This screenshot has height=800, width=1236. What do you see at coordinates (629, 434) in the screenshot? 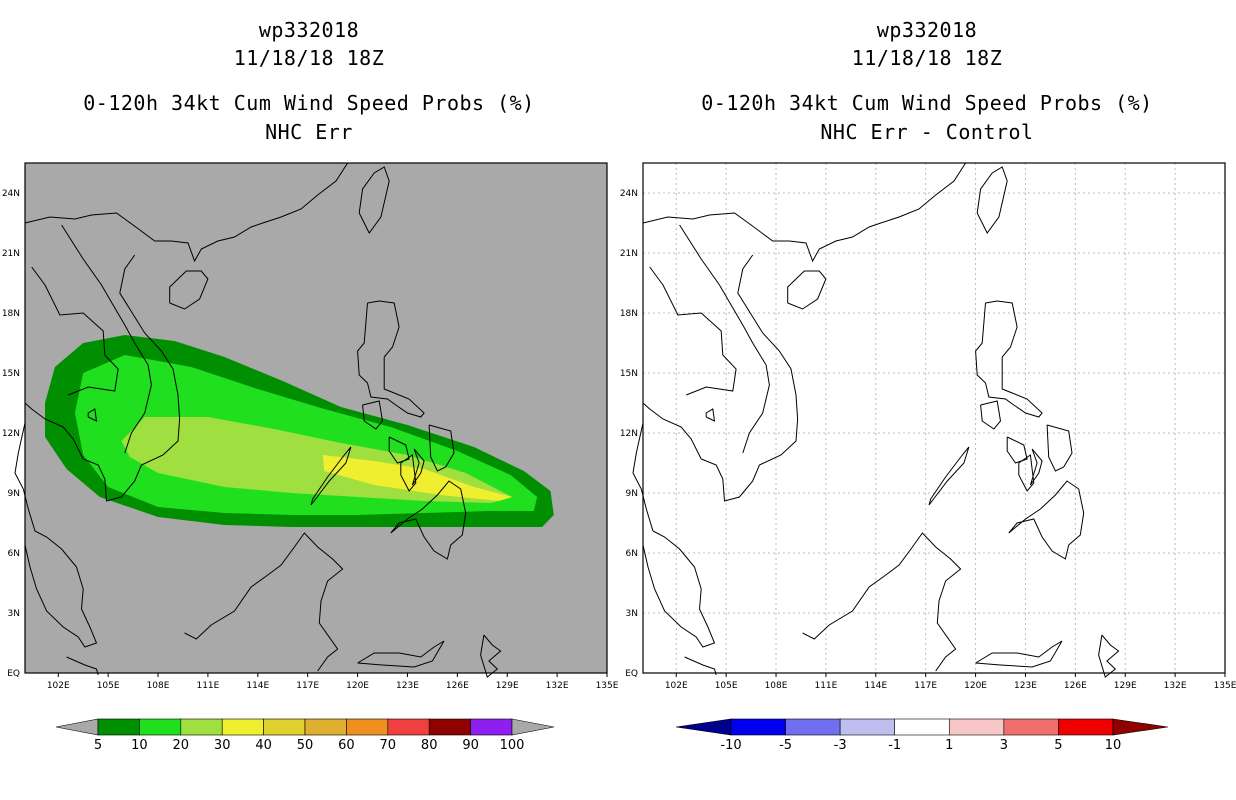
I see `lat-tick-label: 12N` at bounding box center [629, 434].